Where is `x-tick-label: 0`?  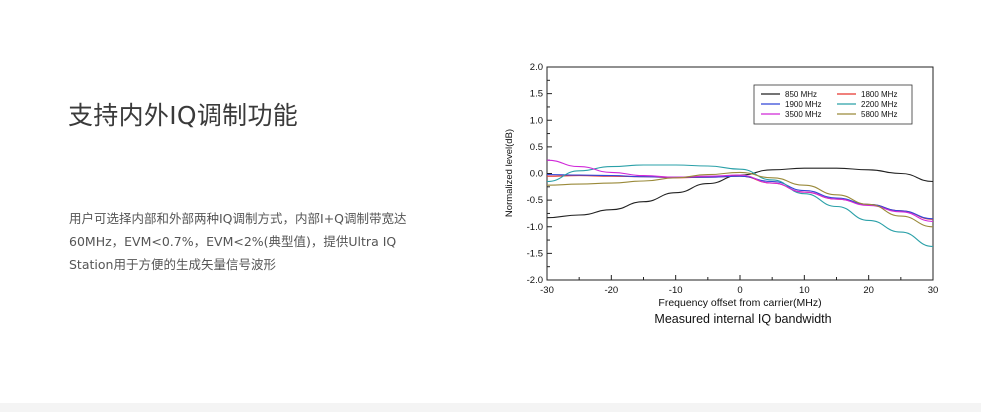 x-tick-label: 0 is located at coordinates (739, 290).